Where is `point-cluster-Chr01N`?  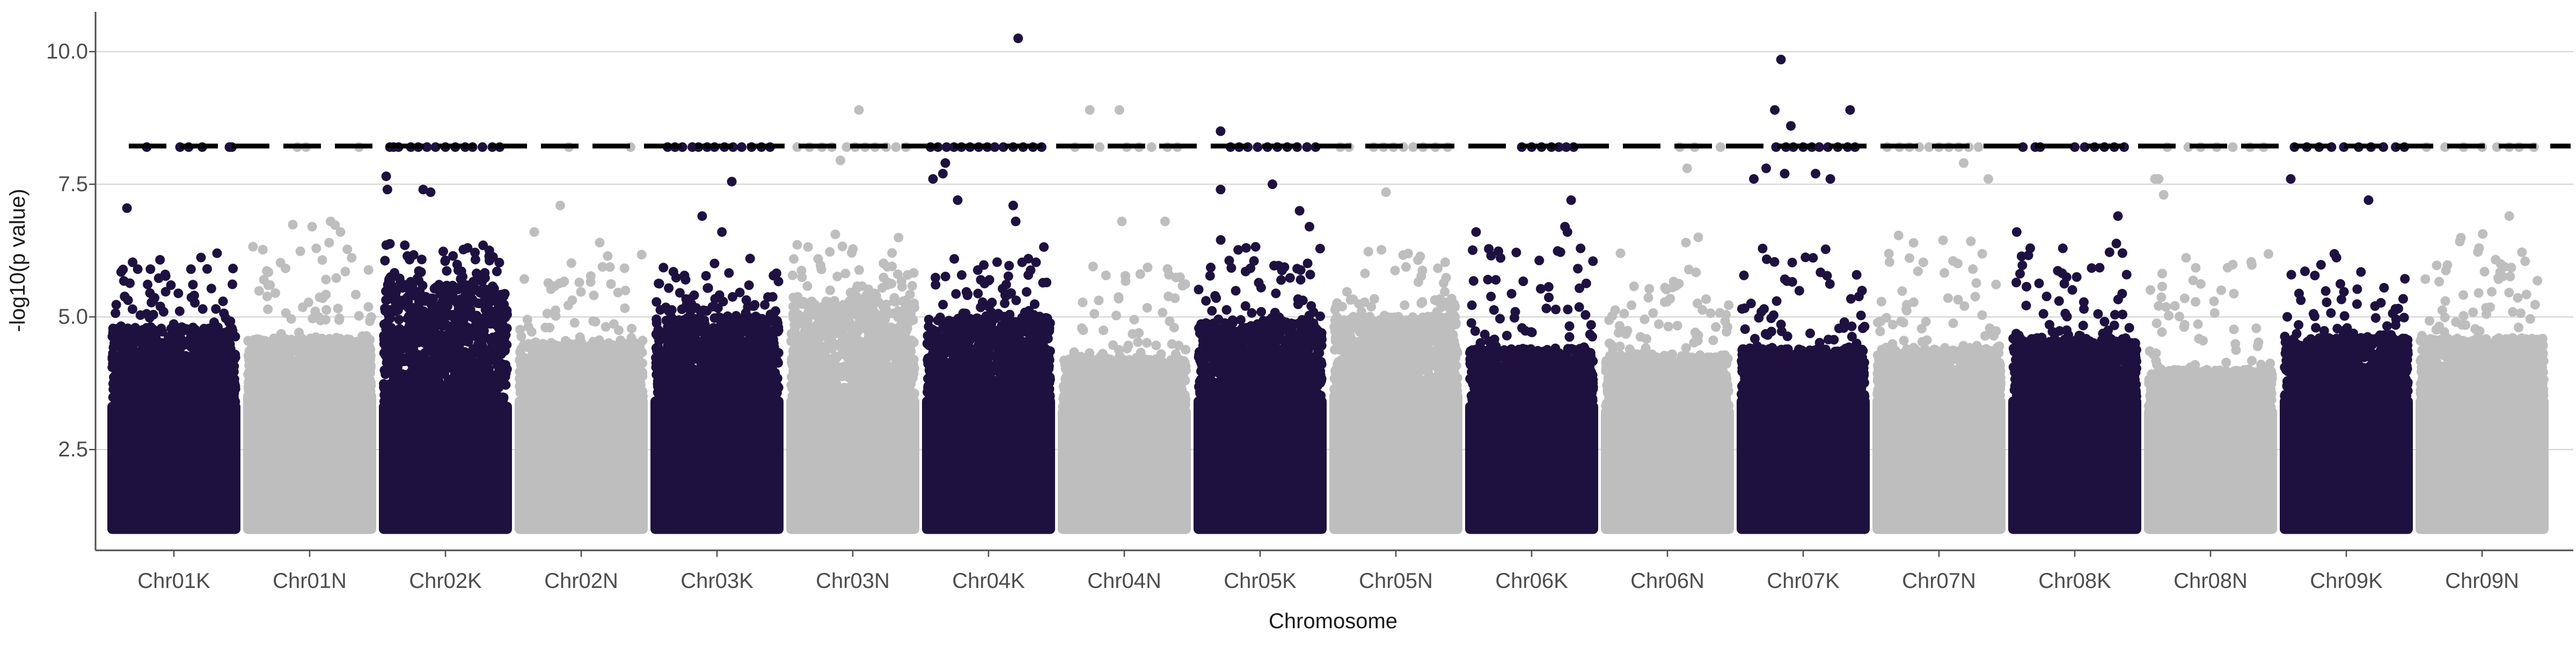 point-cluster-Chr01N is located at coordinates (309, 462).